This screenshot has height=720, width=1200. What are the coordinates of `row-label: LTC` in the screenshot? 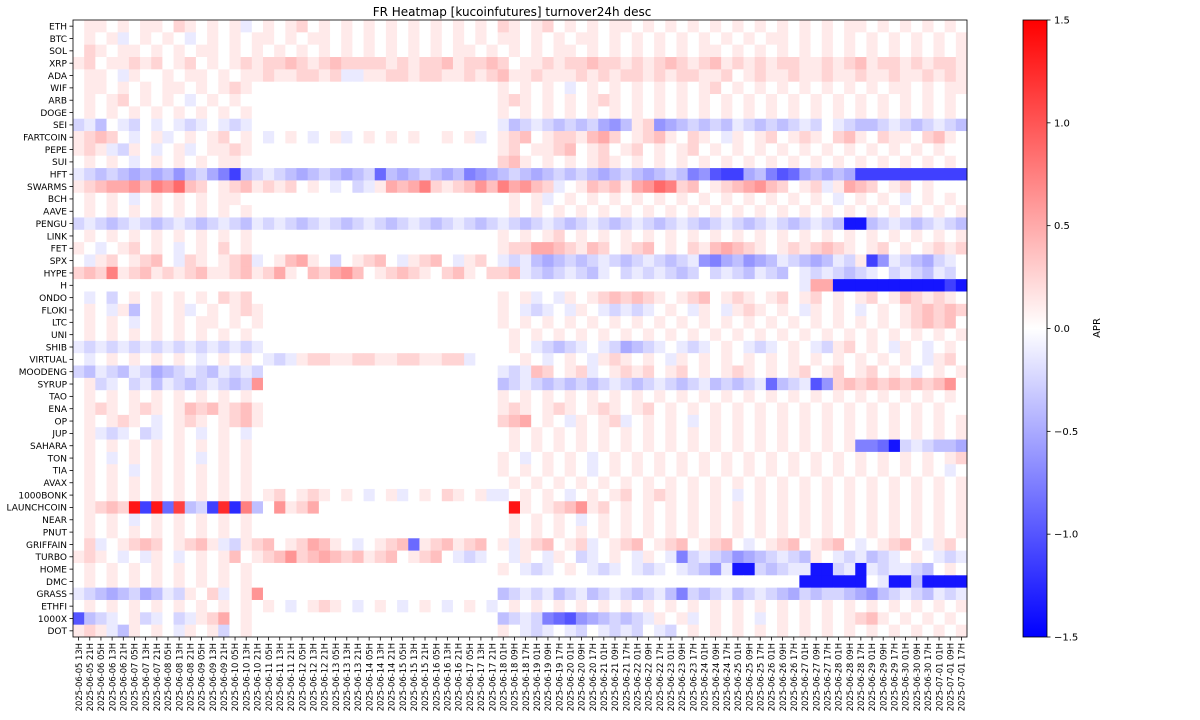 It's located at (59, 324).